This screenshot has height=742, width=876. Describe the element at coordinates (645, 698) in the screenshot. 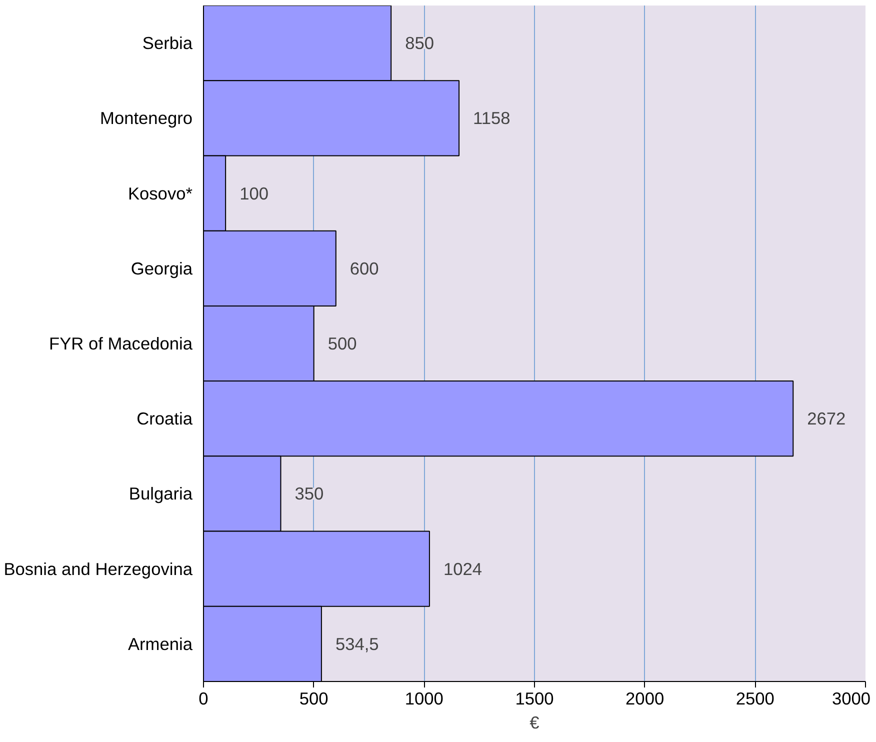

I see `x-tick-label: 2000` at that location.